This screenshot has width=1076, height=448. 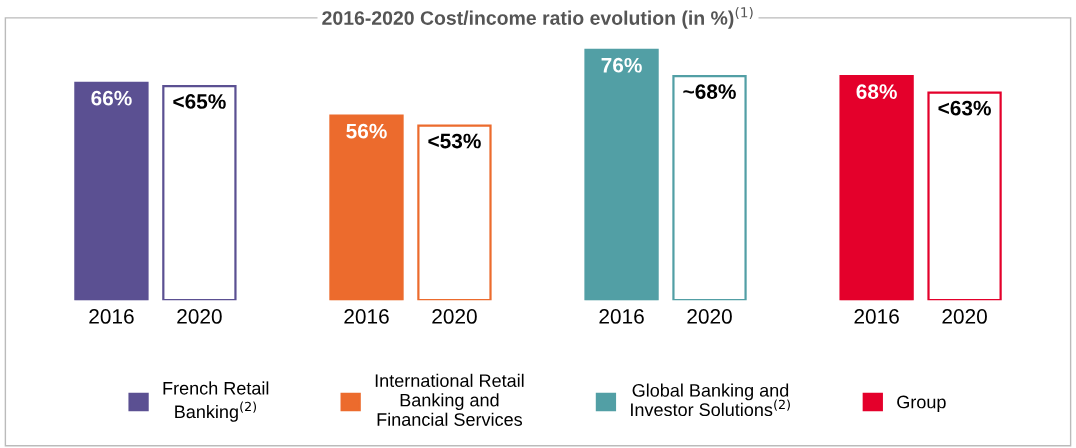 I want to click on legend-label: International Retail Banking and Financial Services, so click(x=449, y=399).